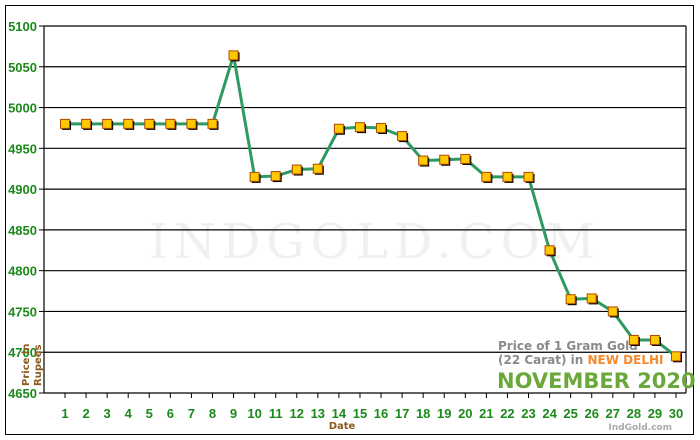  I want to click on x-tick-label: 1, so click(64, 413).